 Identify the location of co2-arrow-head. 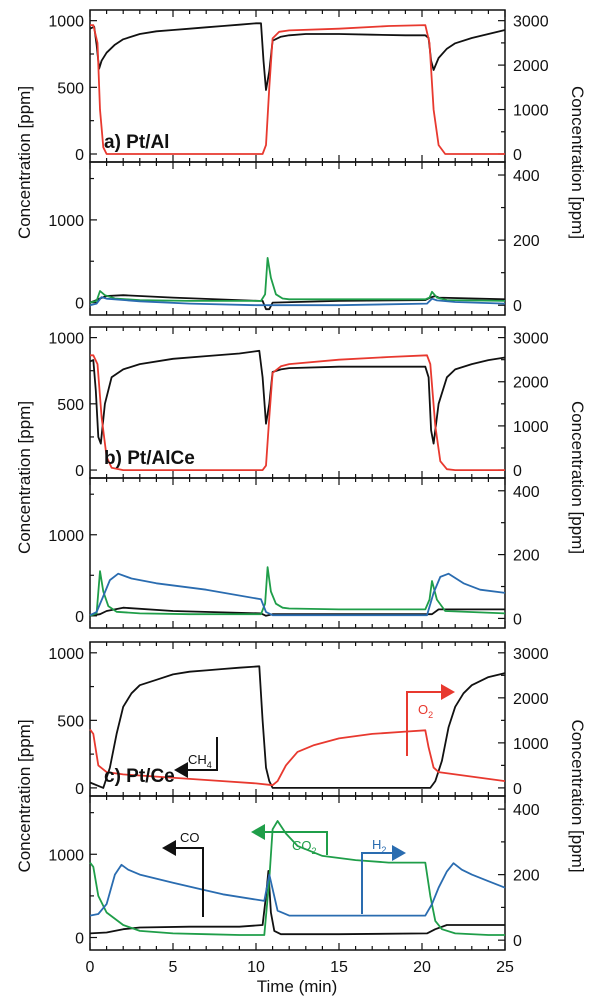
(258, 832).